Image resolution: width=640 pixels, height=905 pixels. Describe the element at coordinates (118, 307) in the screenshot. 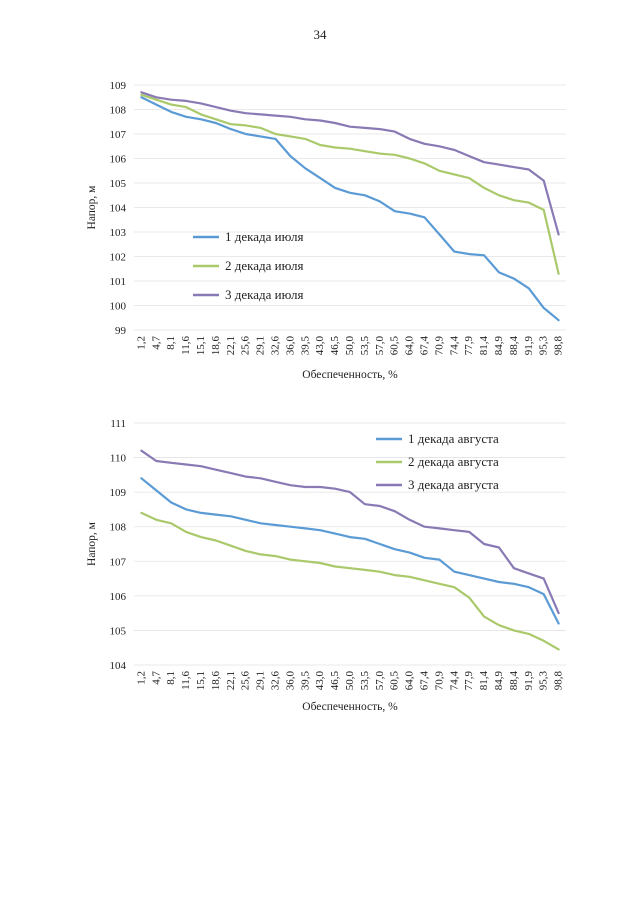

I see `y-tick-label: 100` at that location.